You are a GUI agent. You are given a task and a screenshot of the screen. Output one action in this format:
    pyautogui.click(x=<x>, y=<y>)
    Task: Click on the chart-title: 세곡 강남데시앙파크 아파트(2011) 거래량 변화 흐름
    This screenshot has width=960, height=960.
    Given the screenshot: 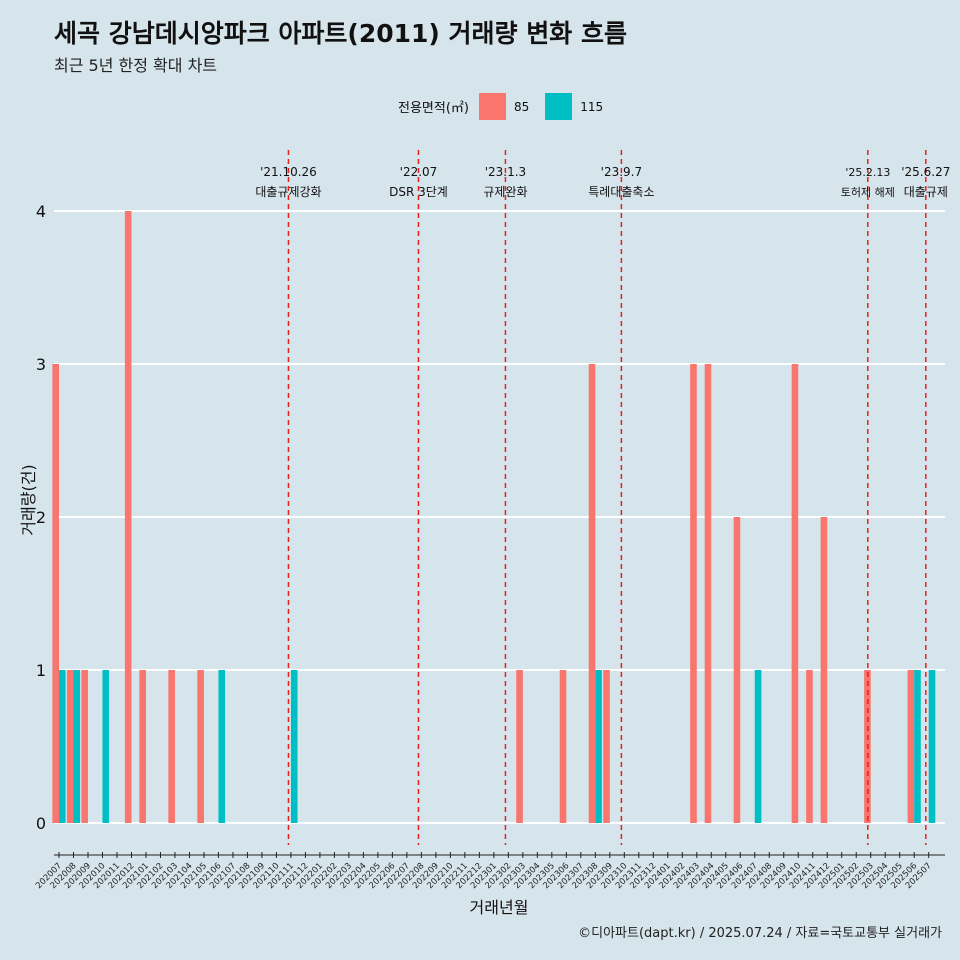 What is the action you would take?
    pyautogui.click(x=340, y=33)
    